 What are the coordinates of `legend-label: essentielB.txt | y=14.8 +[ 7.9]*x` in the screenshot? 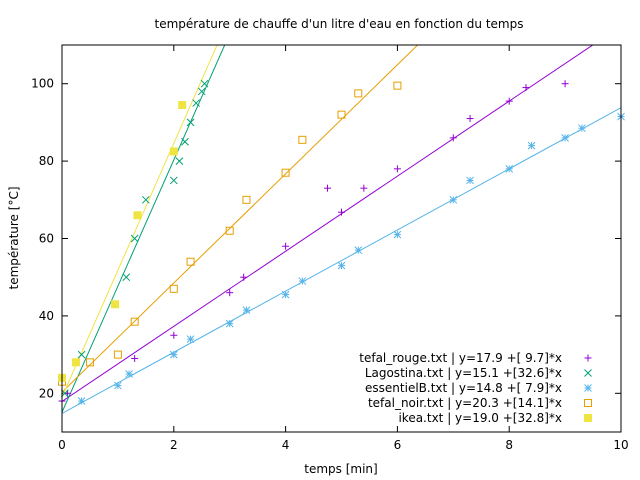 It's located at (463, 388).